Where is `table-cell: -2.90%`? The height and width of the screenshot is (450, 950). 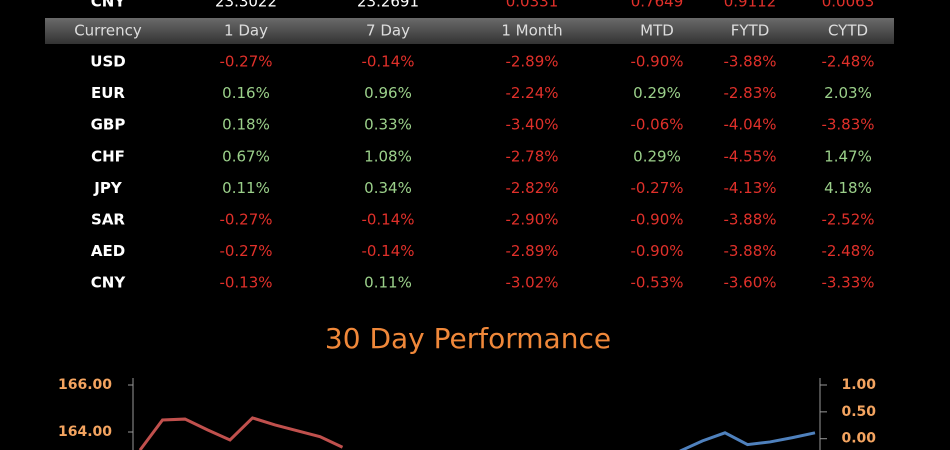
table-cell: -2.90% is located at coordinates (531, 220).